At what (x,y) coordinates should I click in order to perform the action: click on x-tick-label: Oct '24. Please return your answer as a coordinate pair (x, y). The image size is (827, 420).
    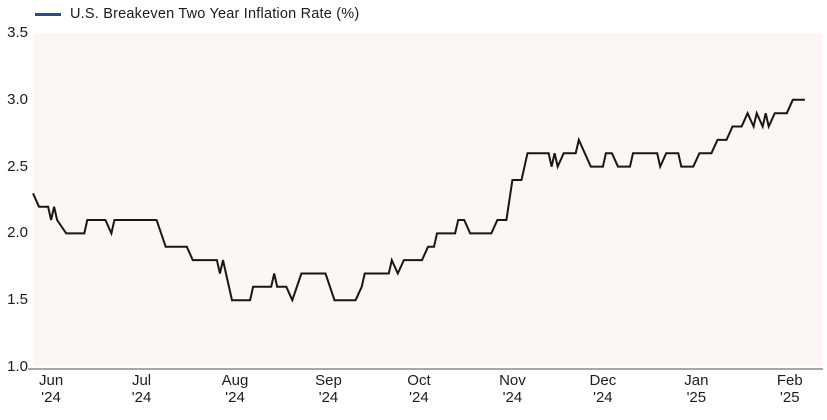
    Looking at the image, I should click on (419, 389).